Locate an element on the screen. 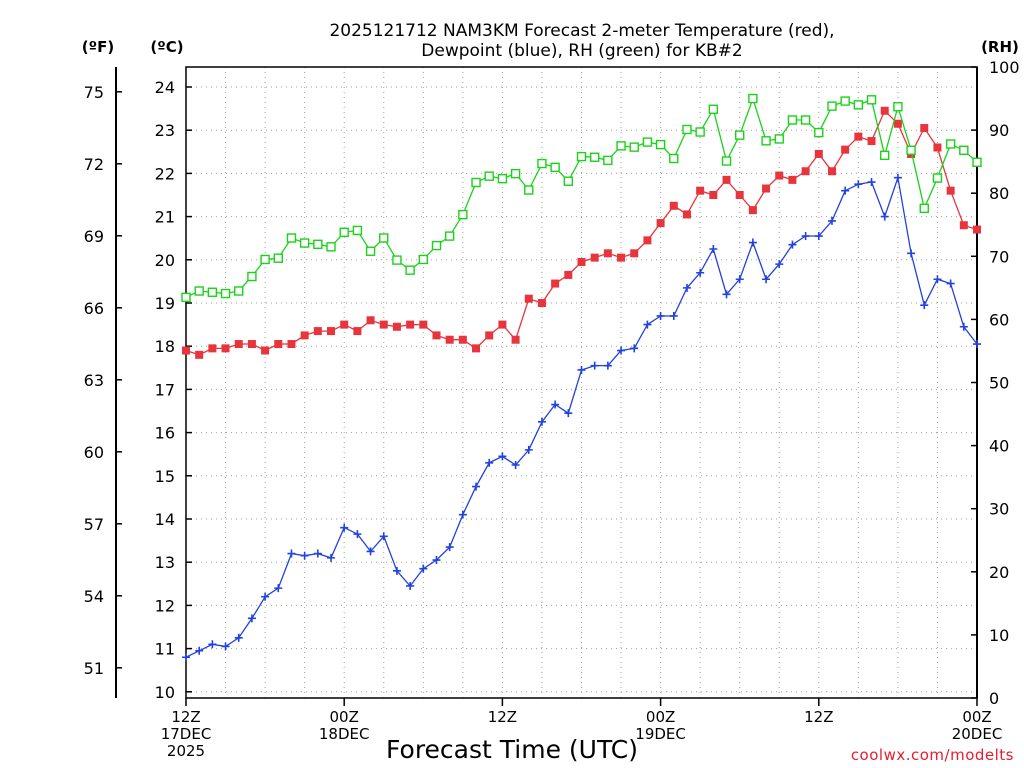 This screenshot has width=1024, height=768. x-tick-label: 18DEC is located at coordinates (344, 734).